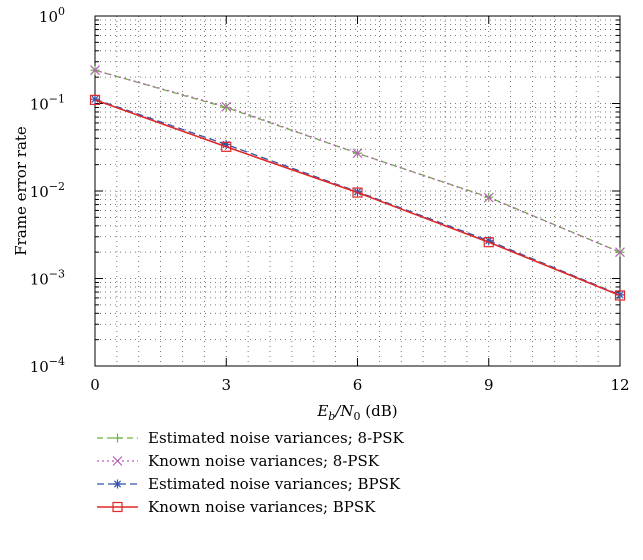  I want to click on legend-label: Known noise variances; BPSK, so click(262, 507).